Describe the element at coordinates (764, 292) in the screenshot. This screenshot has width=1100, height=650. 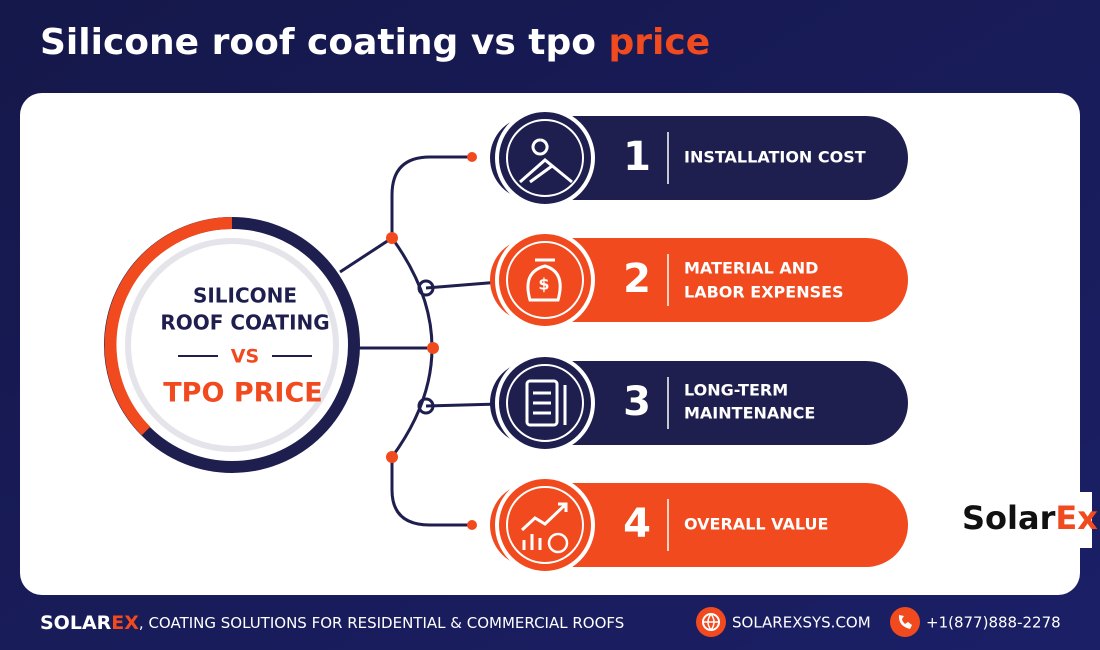
I see `item-label: LABOR EXPENSES` at that location.